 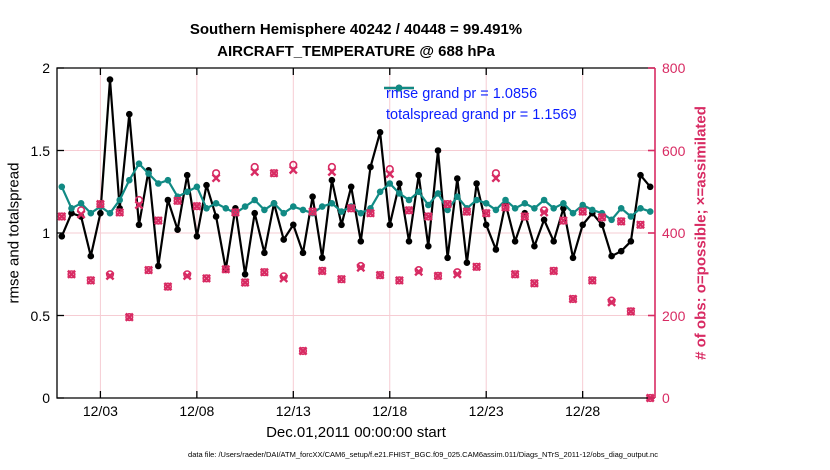 I want to click on x-tick-label: 12/23, so click(x=486, y=411).